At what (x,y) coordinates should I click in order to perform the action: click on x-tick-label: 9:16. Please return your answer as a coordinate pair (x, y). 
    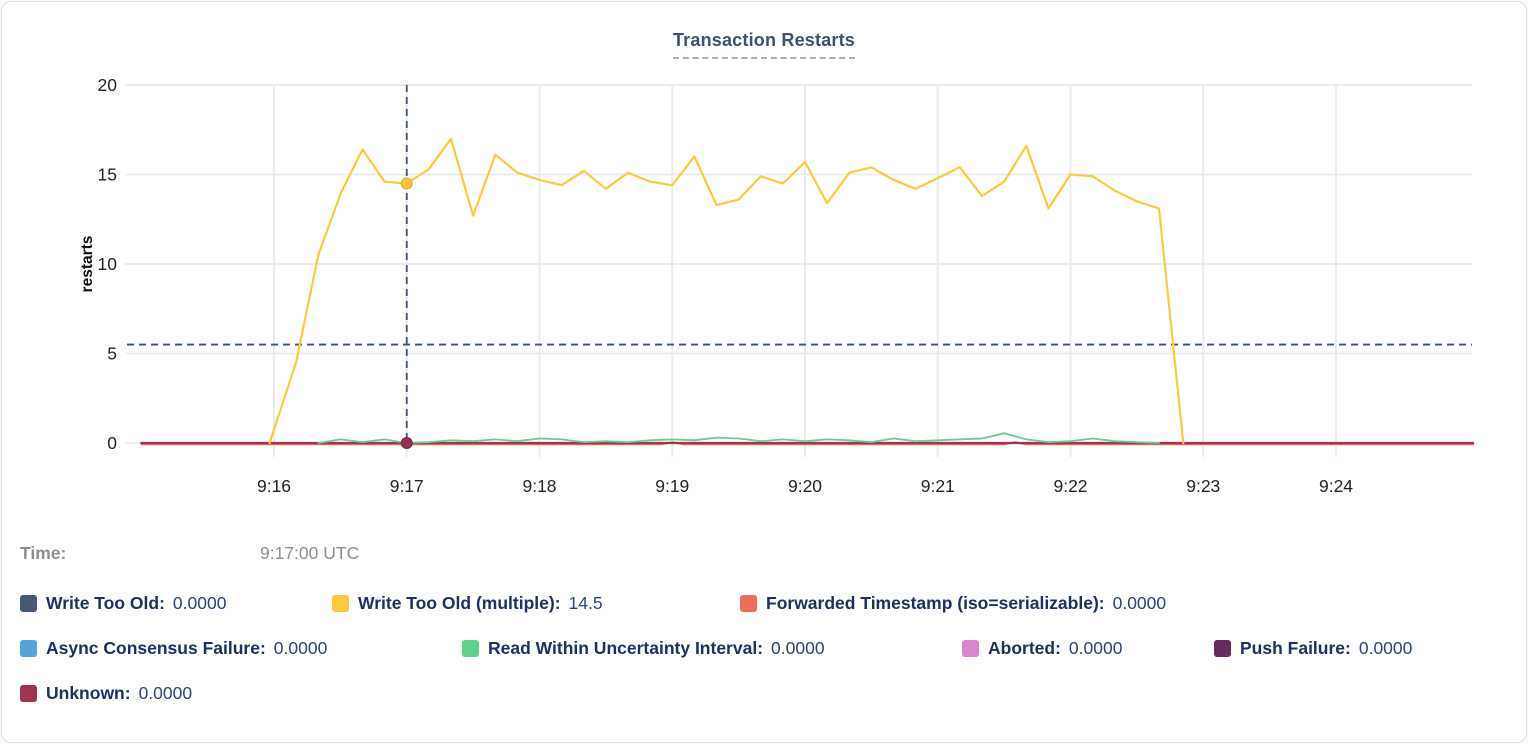
    Looking at the image, I should click on (274, 486).